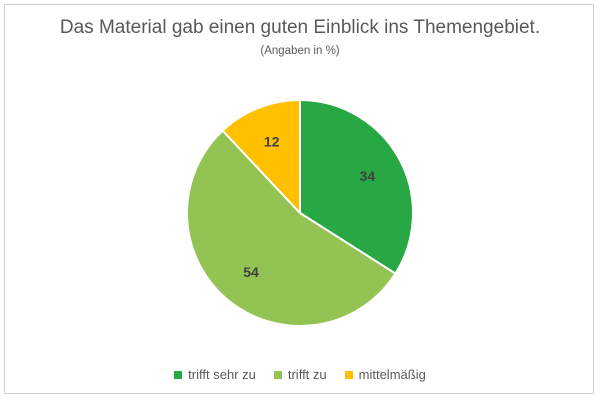  I want to click on data-label-trifft-zu: 54, so click(251, 272).